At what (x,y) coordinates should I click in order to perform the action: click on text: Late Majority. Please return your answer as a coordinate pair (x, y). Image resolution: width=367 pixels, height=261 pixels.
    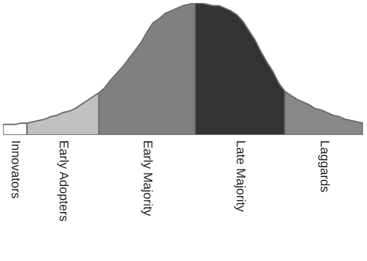
    Looking at the image, I should click on (240, 176).